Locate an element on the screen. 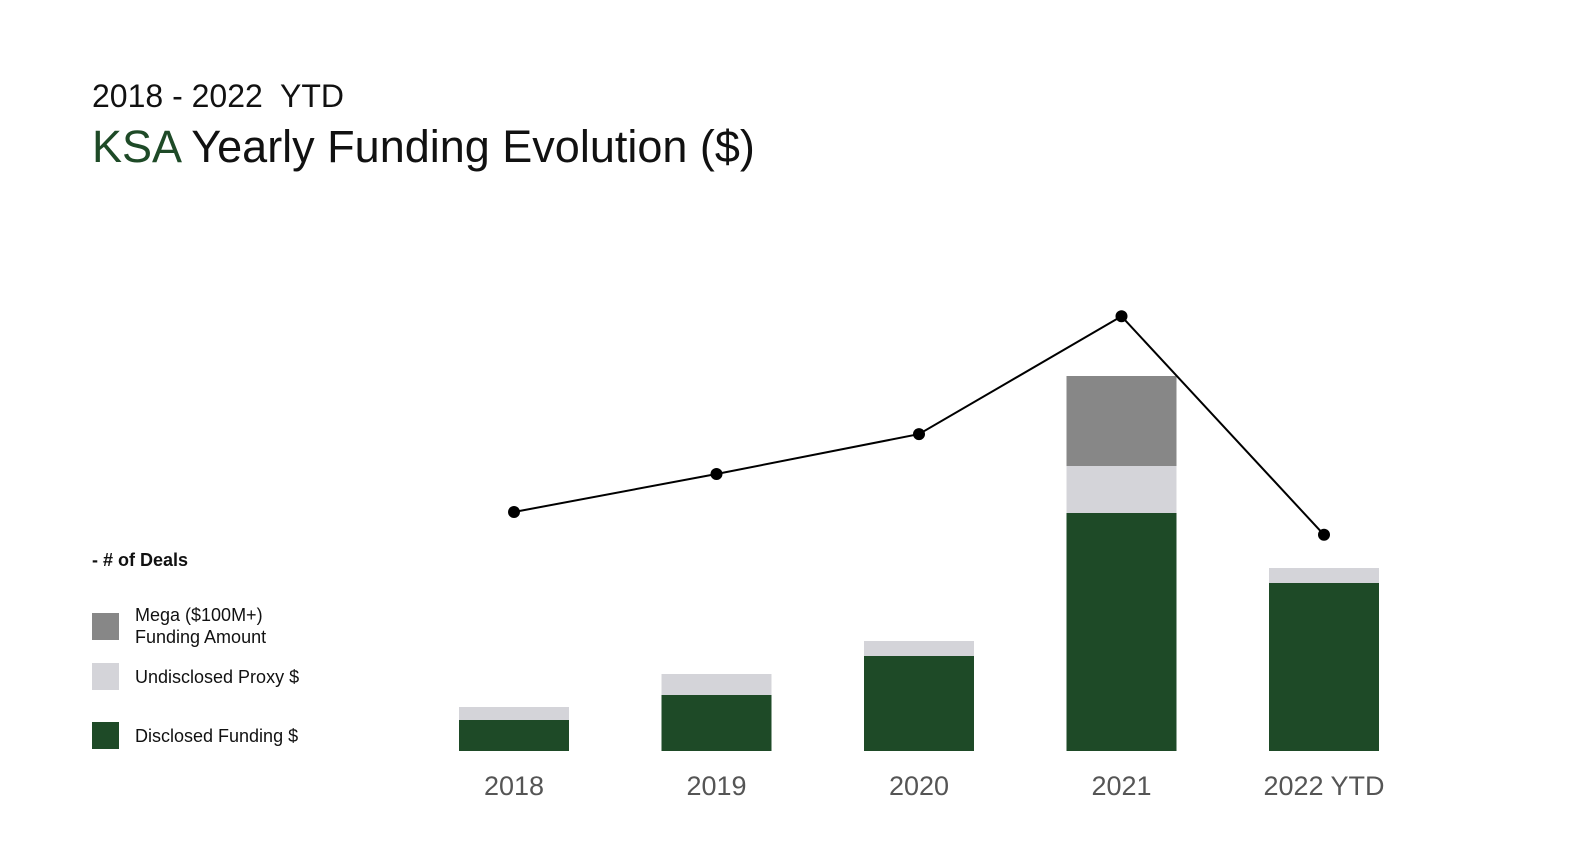 The height and width of the screenshot is (865, 1576). x-tick-label-0: 2018 is located at coordinates (514, 786).